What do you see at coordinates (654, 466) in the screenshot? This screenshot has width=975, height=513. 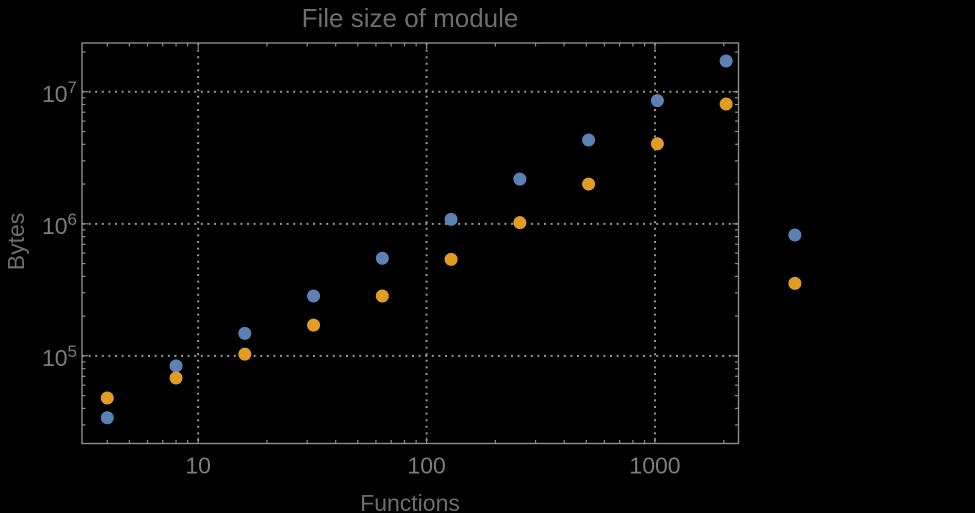 I see `x-tick-label-1000: 1000` at bounding box center [654, 466].